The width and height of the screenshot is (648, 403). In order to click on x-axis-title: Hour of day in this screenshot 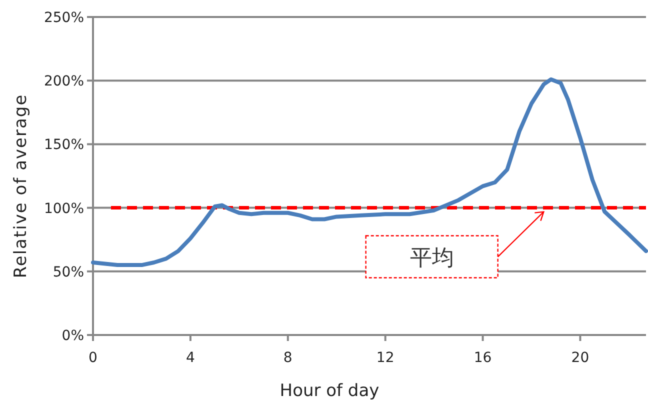, I will do `click(330, 391)`.